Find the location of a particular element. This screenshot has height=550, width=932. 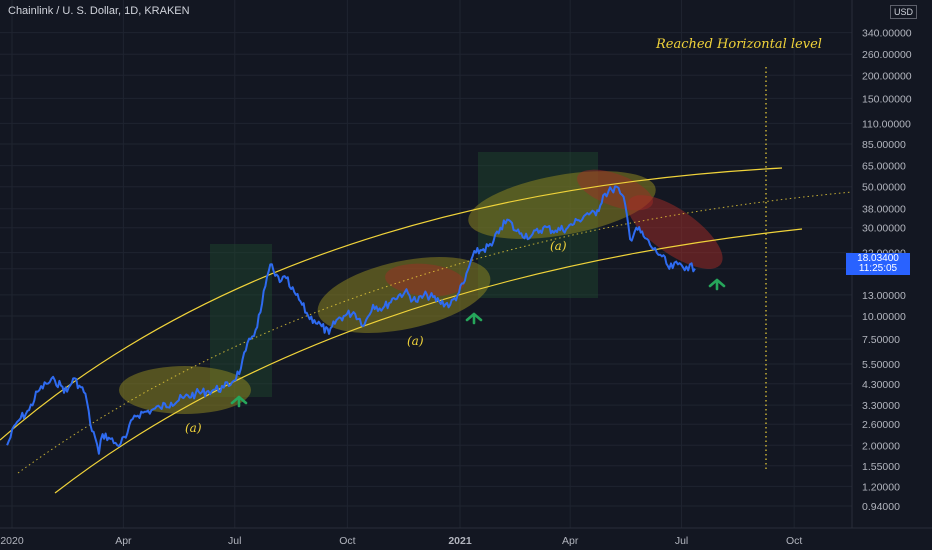

y-tick-label: 260.00000 is located at coordinates (887, 55).